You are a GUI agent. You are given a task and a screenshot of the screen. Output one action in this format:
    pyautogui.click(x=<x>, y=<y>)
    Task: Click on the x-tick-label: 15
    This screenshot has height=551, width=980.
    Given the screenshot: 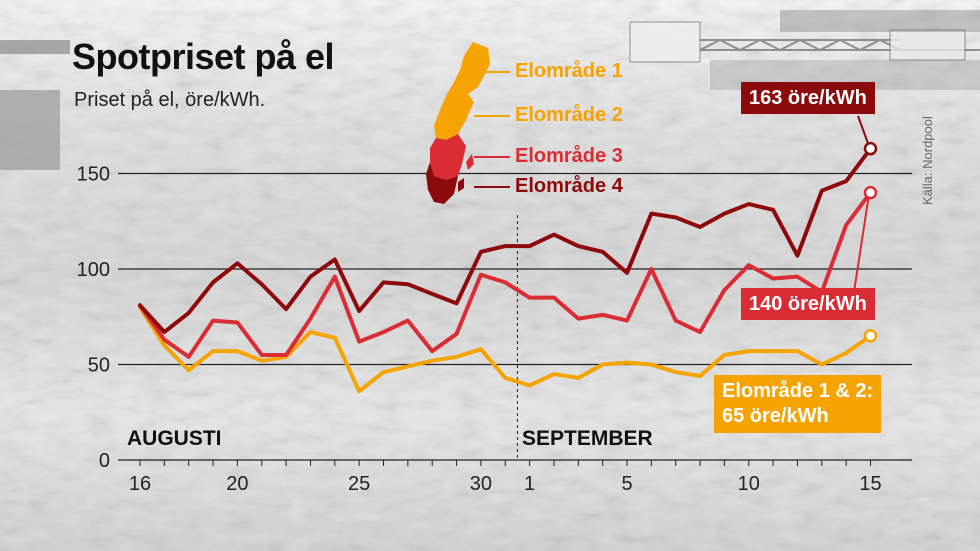 What is the action you would take?
    pyautogui.click(x=870, y=484)
    